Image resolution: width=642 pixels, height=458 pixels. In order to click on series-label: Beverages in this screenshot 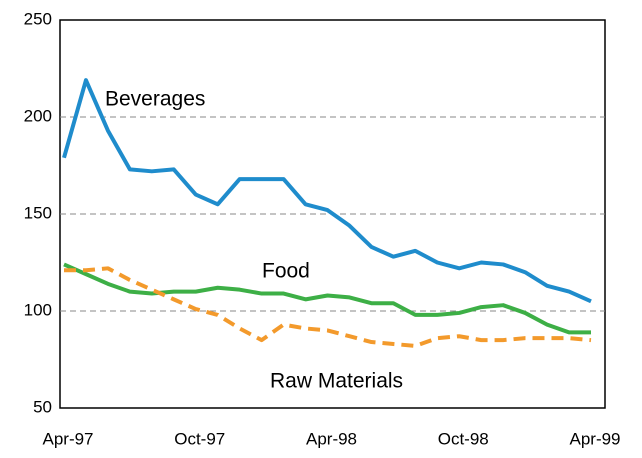, I will do `click(155, 99)`.